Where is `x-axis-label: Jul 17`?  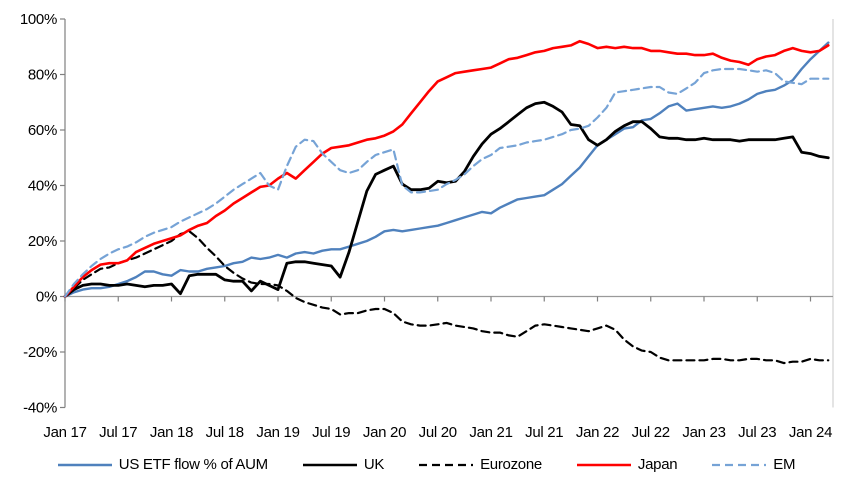
x-axis-label: Jul 17 is located at coordinates (118, 432).